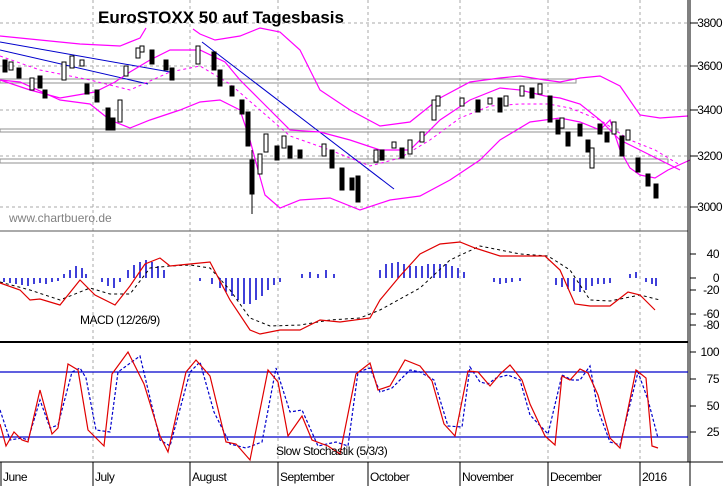 This screenshot has height=486, width=723. What do you see at coordinates (390, 477) in the screenshot?
I see `x-label-october: October` at bounding box center [390, 477].